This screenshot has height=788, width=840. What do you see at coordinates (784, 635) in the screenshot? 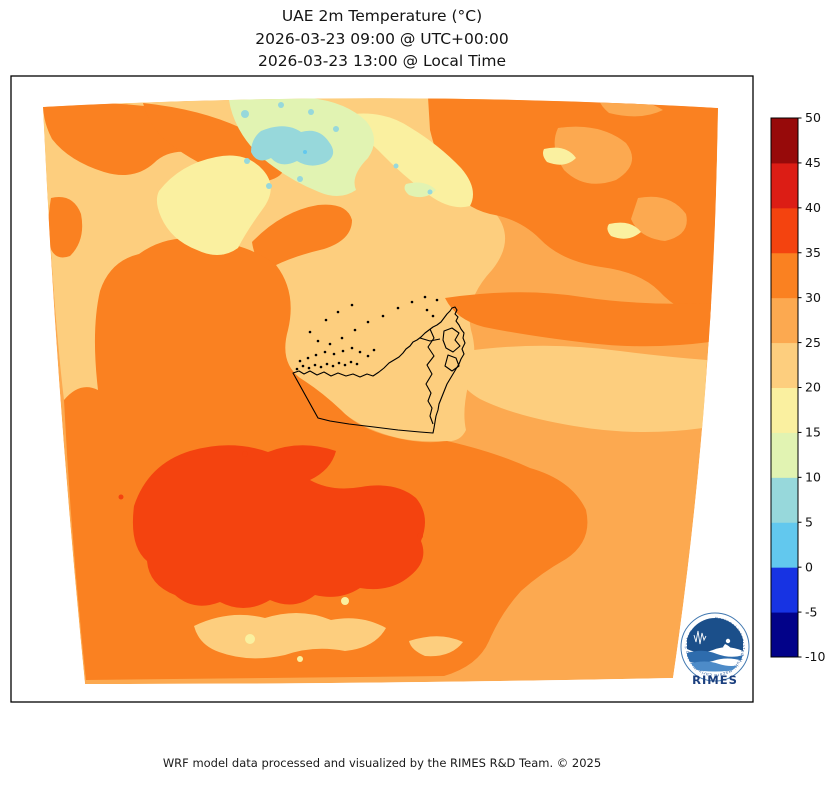
I see `colorbar-segment--10_-5` at bounding box center [784, 635].